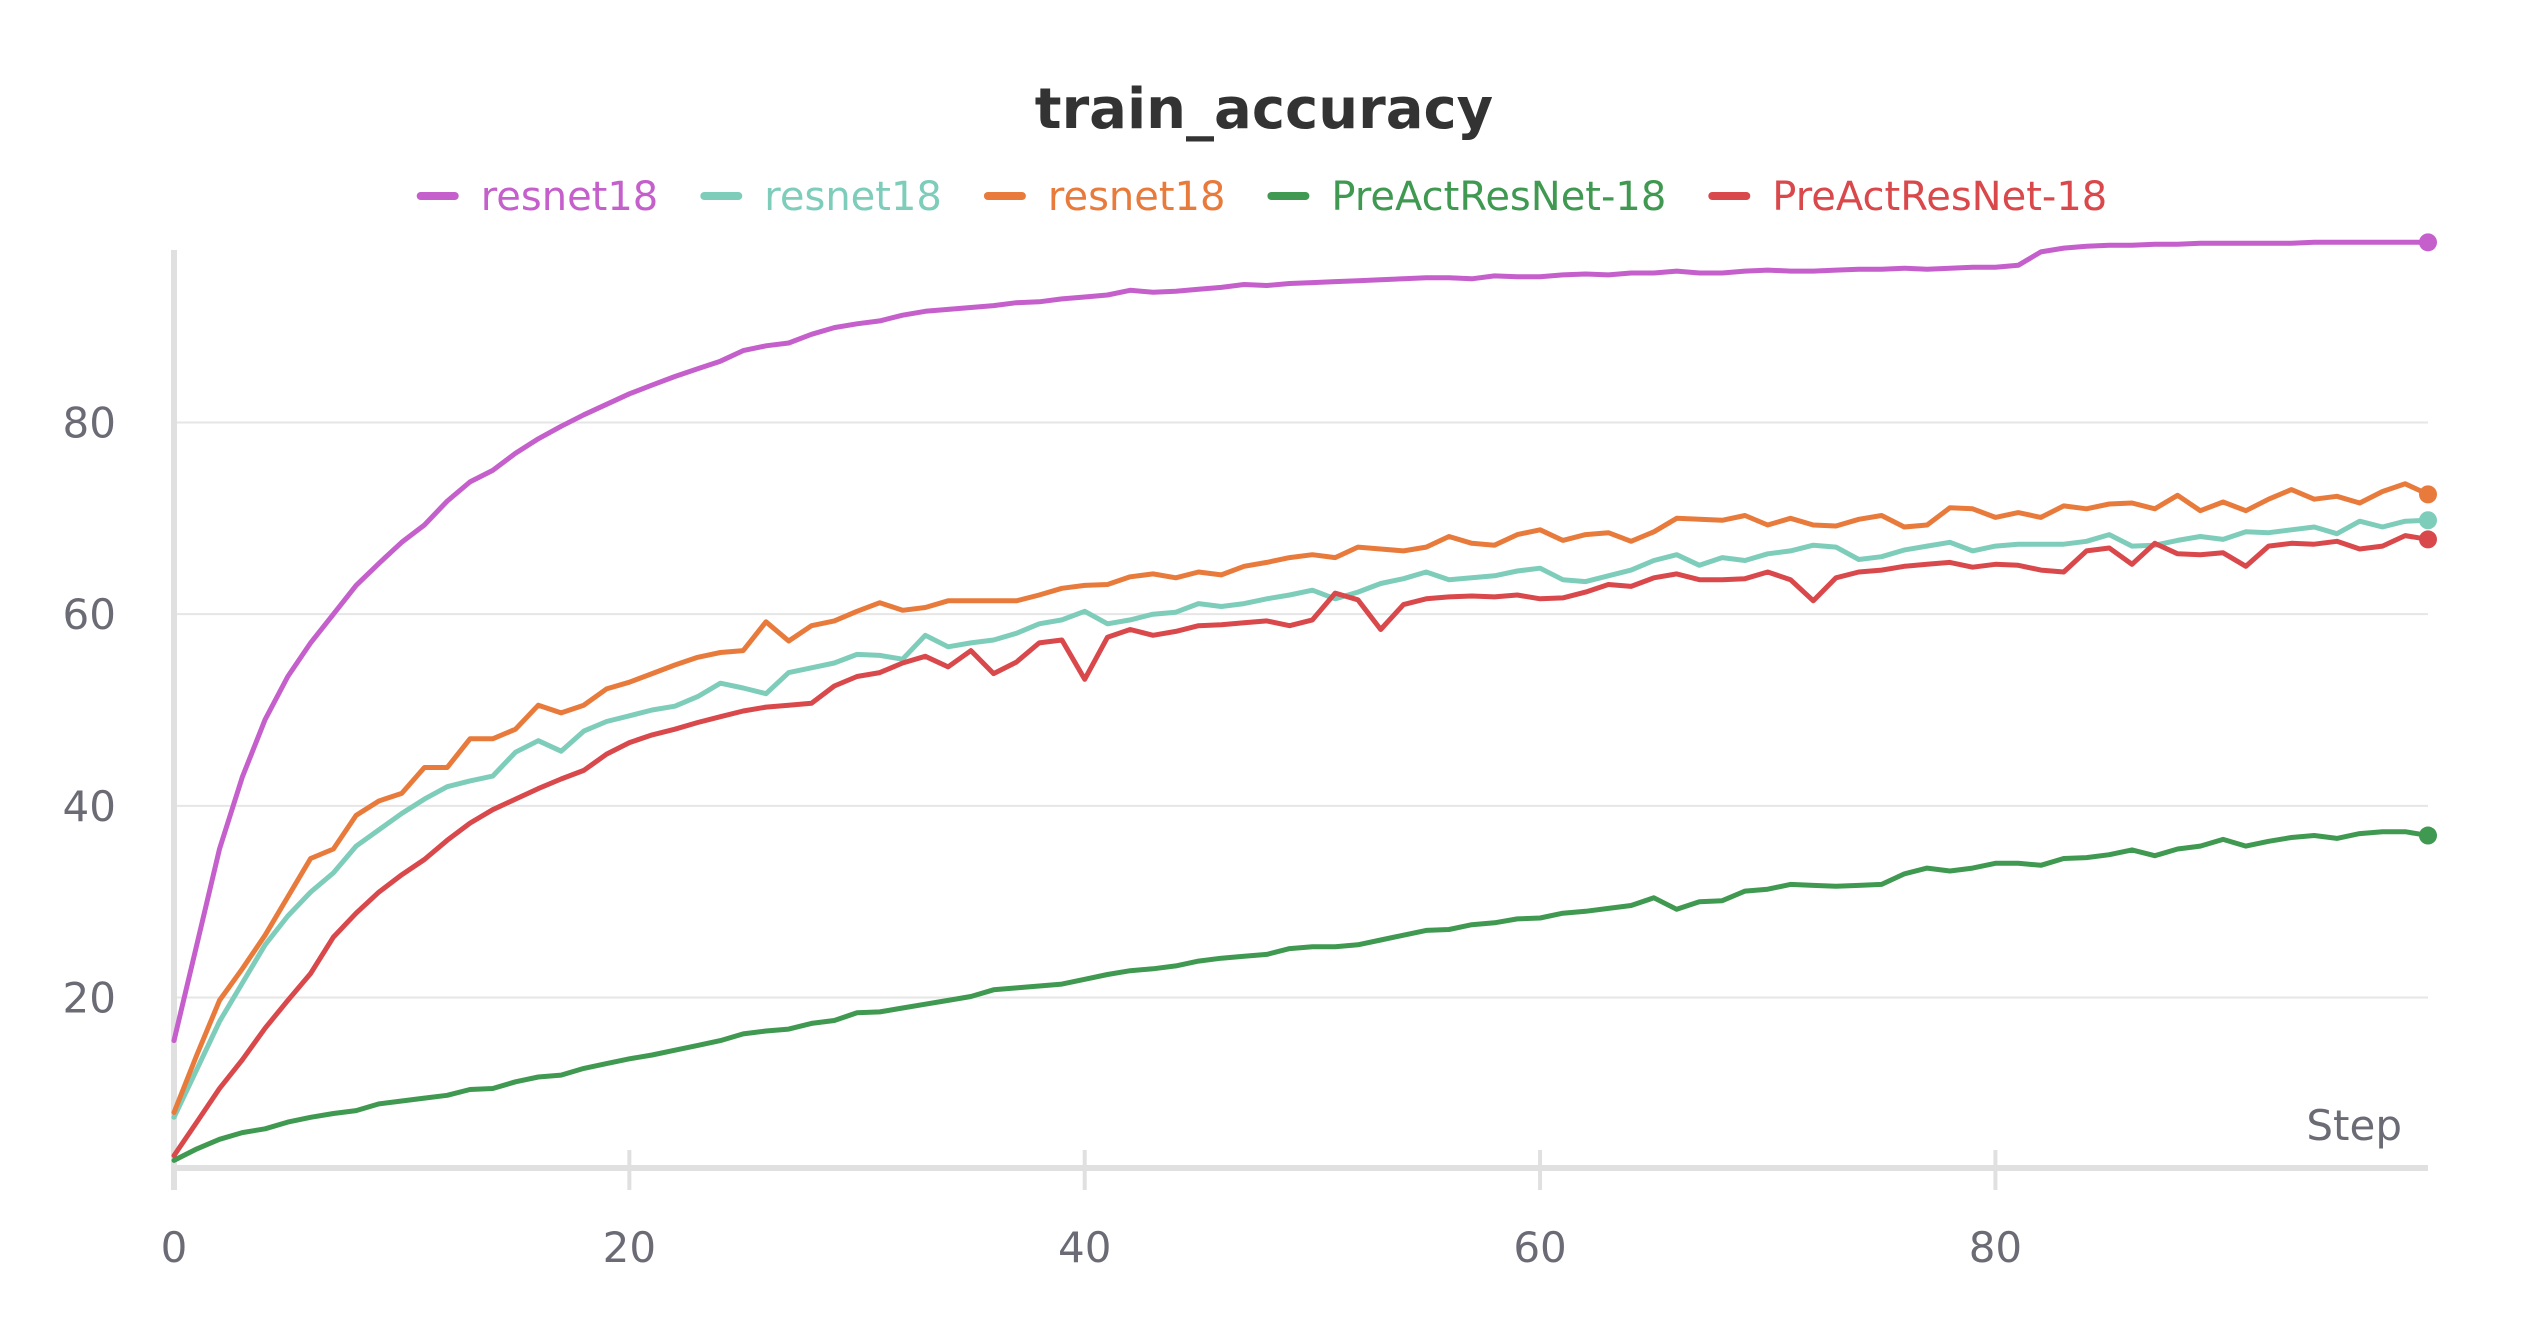 The width and height of the screenshot is (2528, 1328). What do you see at coordinates (1995, 1247) in the screenshot?
I see `x-tick-label: 80` at bounding box center [1995, 1247].